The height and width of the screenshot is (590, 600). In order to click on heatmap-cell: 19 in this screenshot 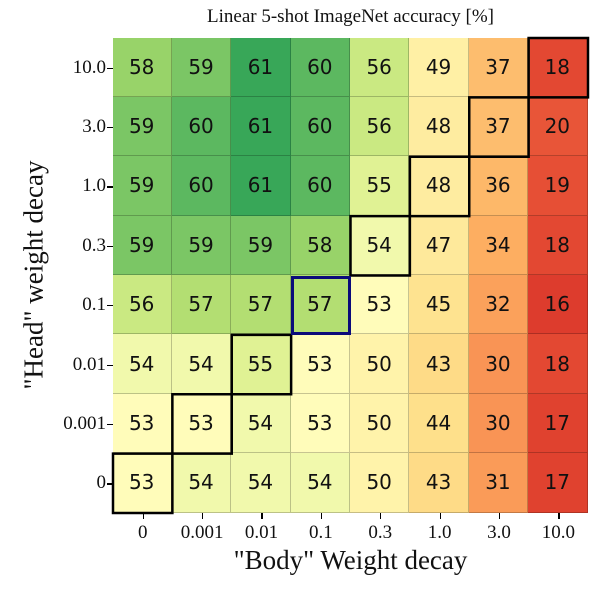, I will do `click(558, 186)`.